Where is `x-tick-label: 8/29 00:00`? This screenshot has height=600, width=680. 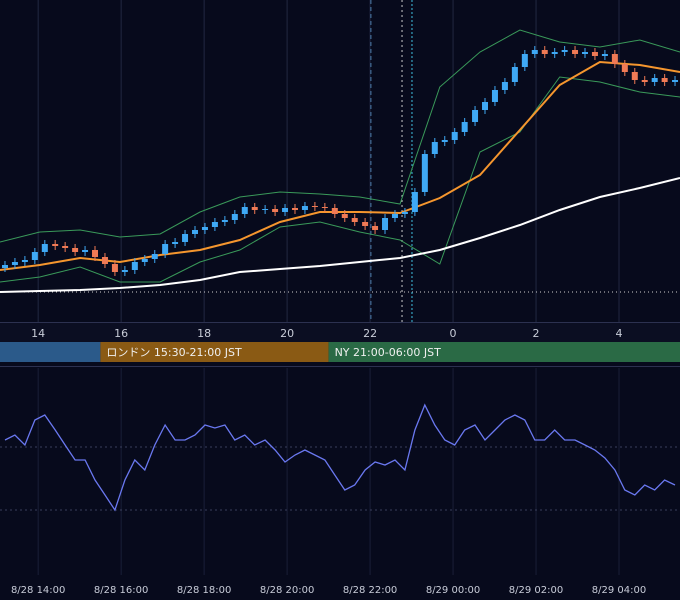
x-tick-label: 8/29 00:00 is located at coordinates (453, 590).